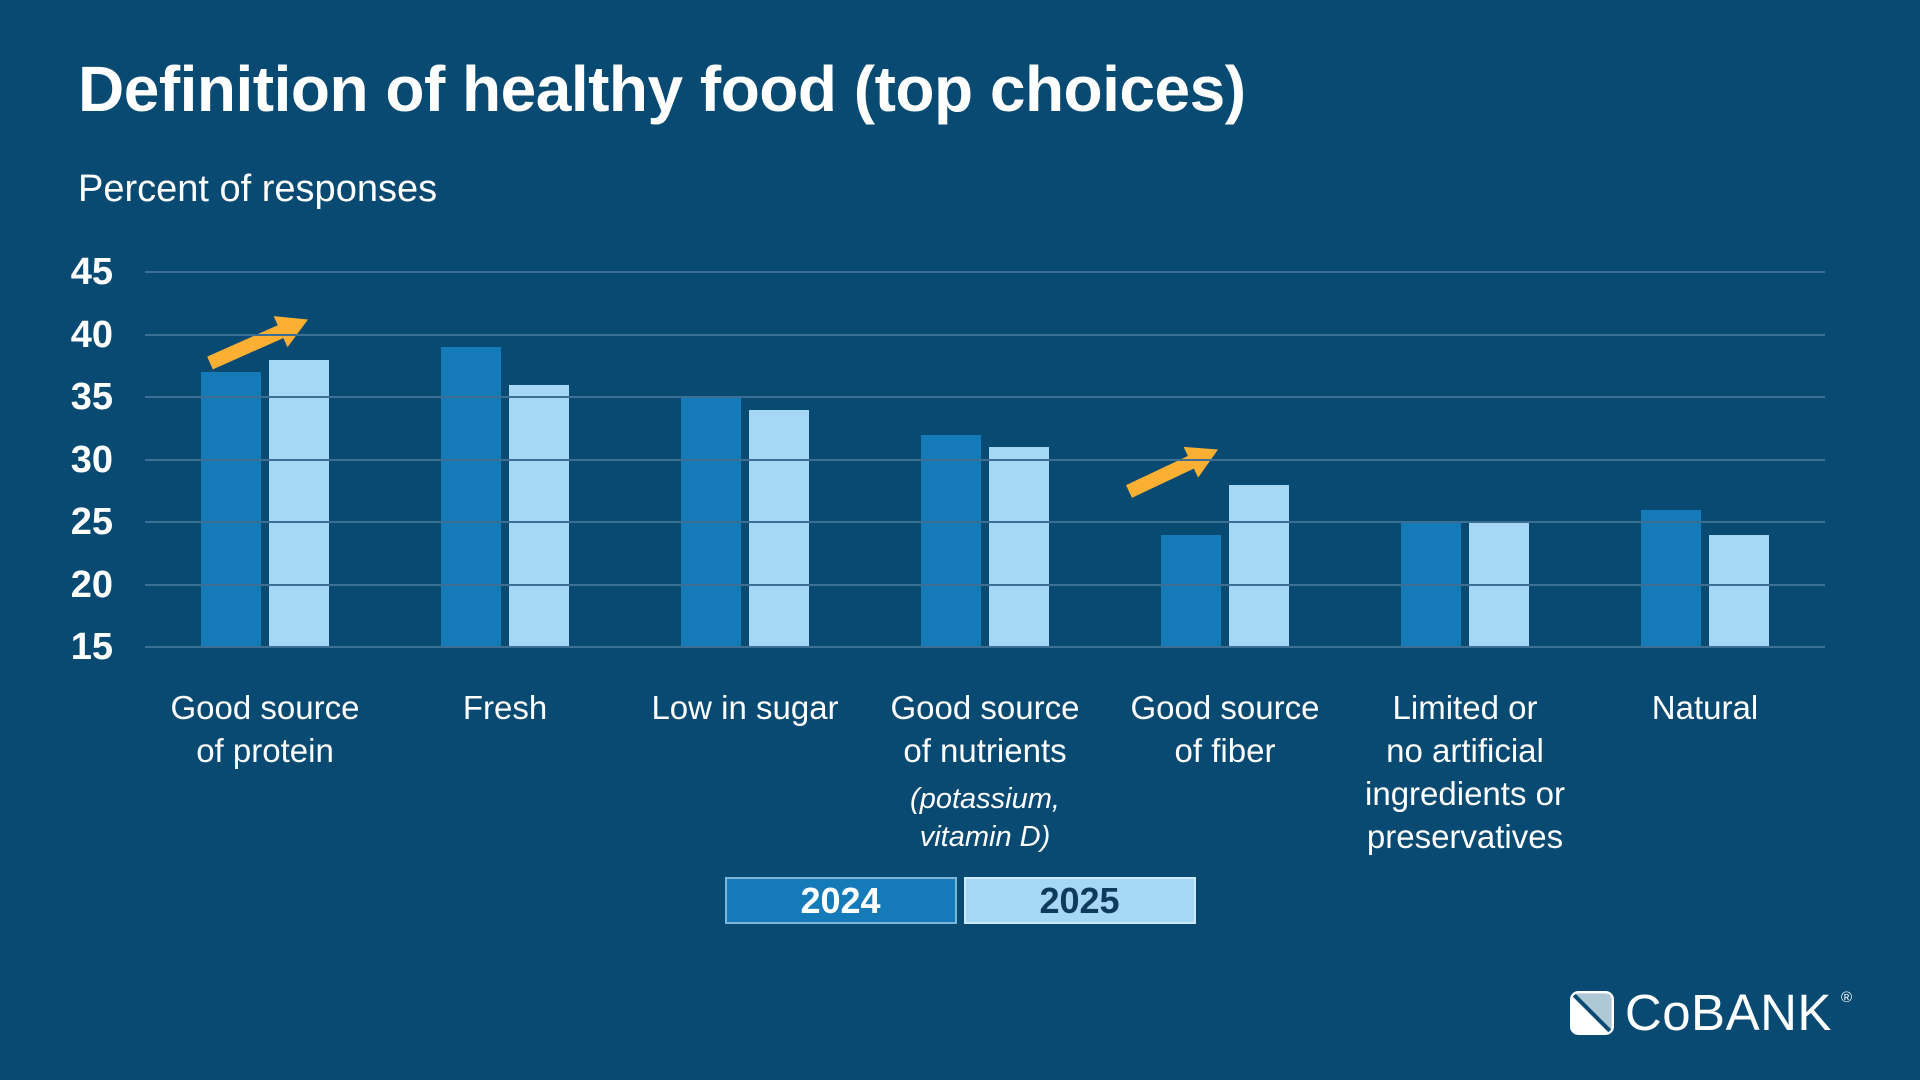 The width and height of the screenshot is (1920, 1080). What do you see at coordinates (91, 459) in the screenshot?
I see `y-axis-tick-label: 30` at bounding box center [91, 459].